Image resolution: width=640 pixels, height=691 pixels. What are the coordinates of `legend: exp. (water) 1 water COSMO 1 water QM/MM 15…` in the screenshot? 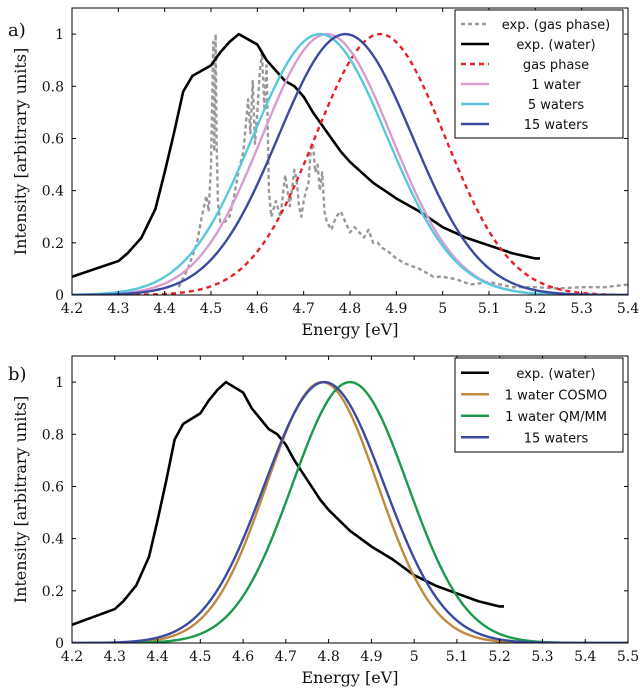 It's located at (539, 405).